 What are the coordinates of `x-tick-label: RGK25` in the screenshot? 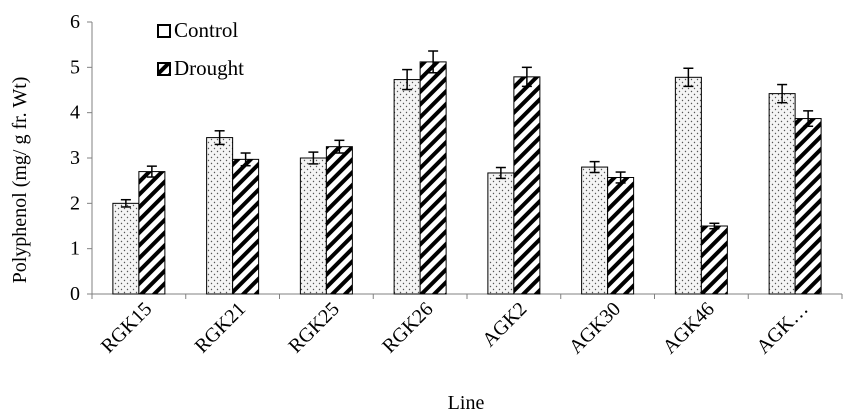 It's located at (314, 328).